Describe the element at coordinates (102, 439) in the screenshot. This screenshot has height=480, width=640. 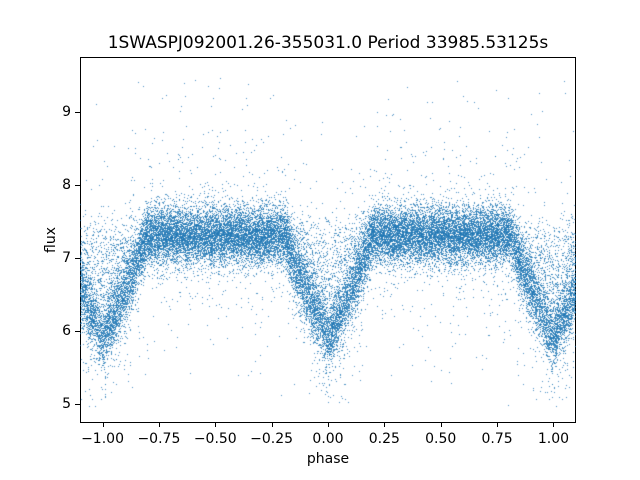
I see `x-tick-label: −1.00` at that location.